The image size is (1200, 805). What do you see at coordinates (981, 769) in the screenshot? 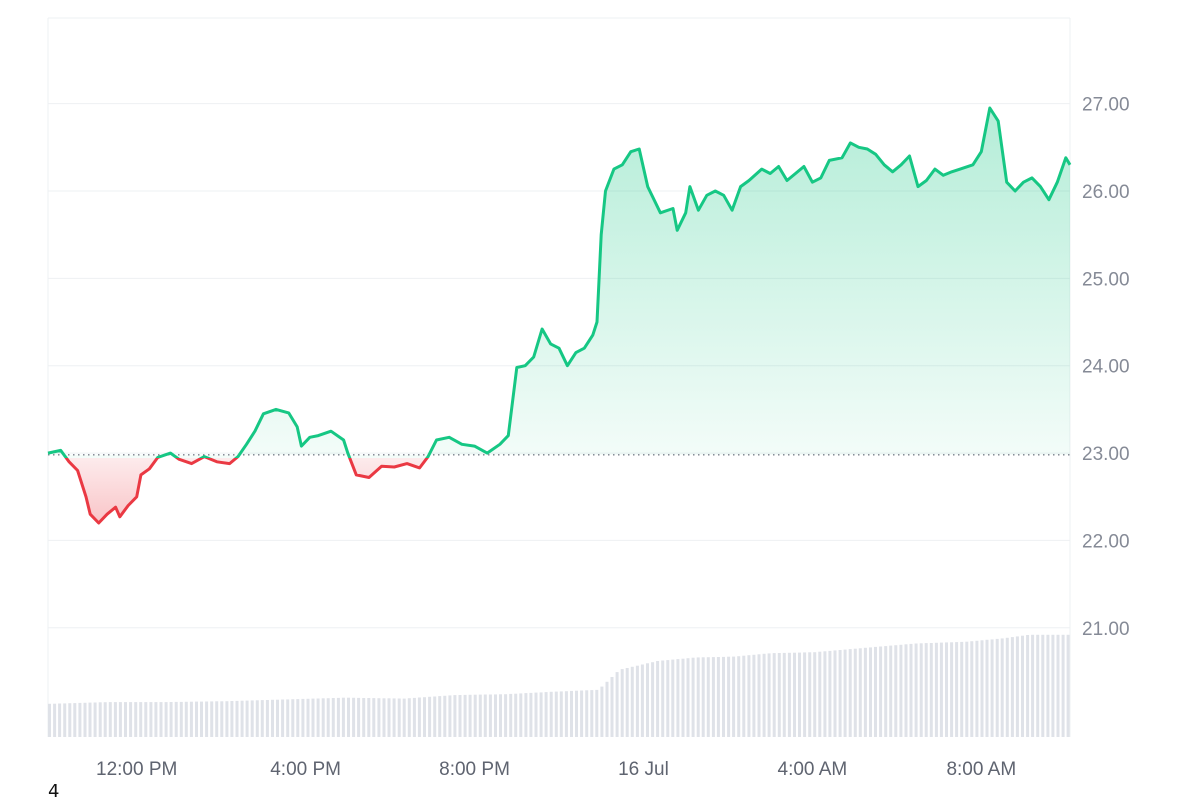
I see `x-tick-label: 8:00 AM` at bounding box center [981, 769].